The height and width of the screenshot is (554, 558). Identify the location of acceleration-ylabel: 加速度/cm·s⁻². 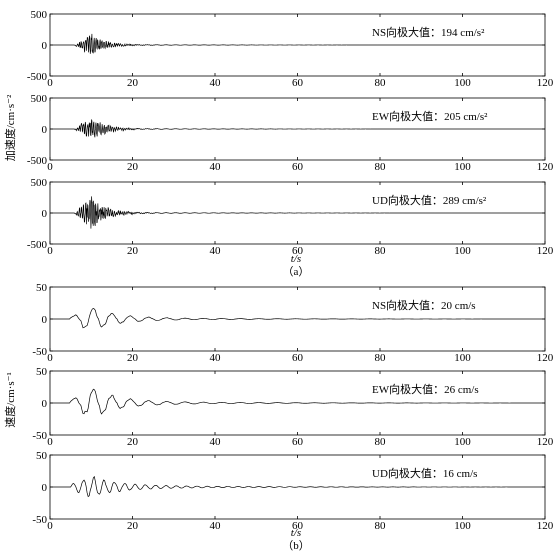
(10, 127).